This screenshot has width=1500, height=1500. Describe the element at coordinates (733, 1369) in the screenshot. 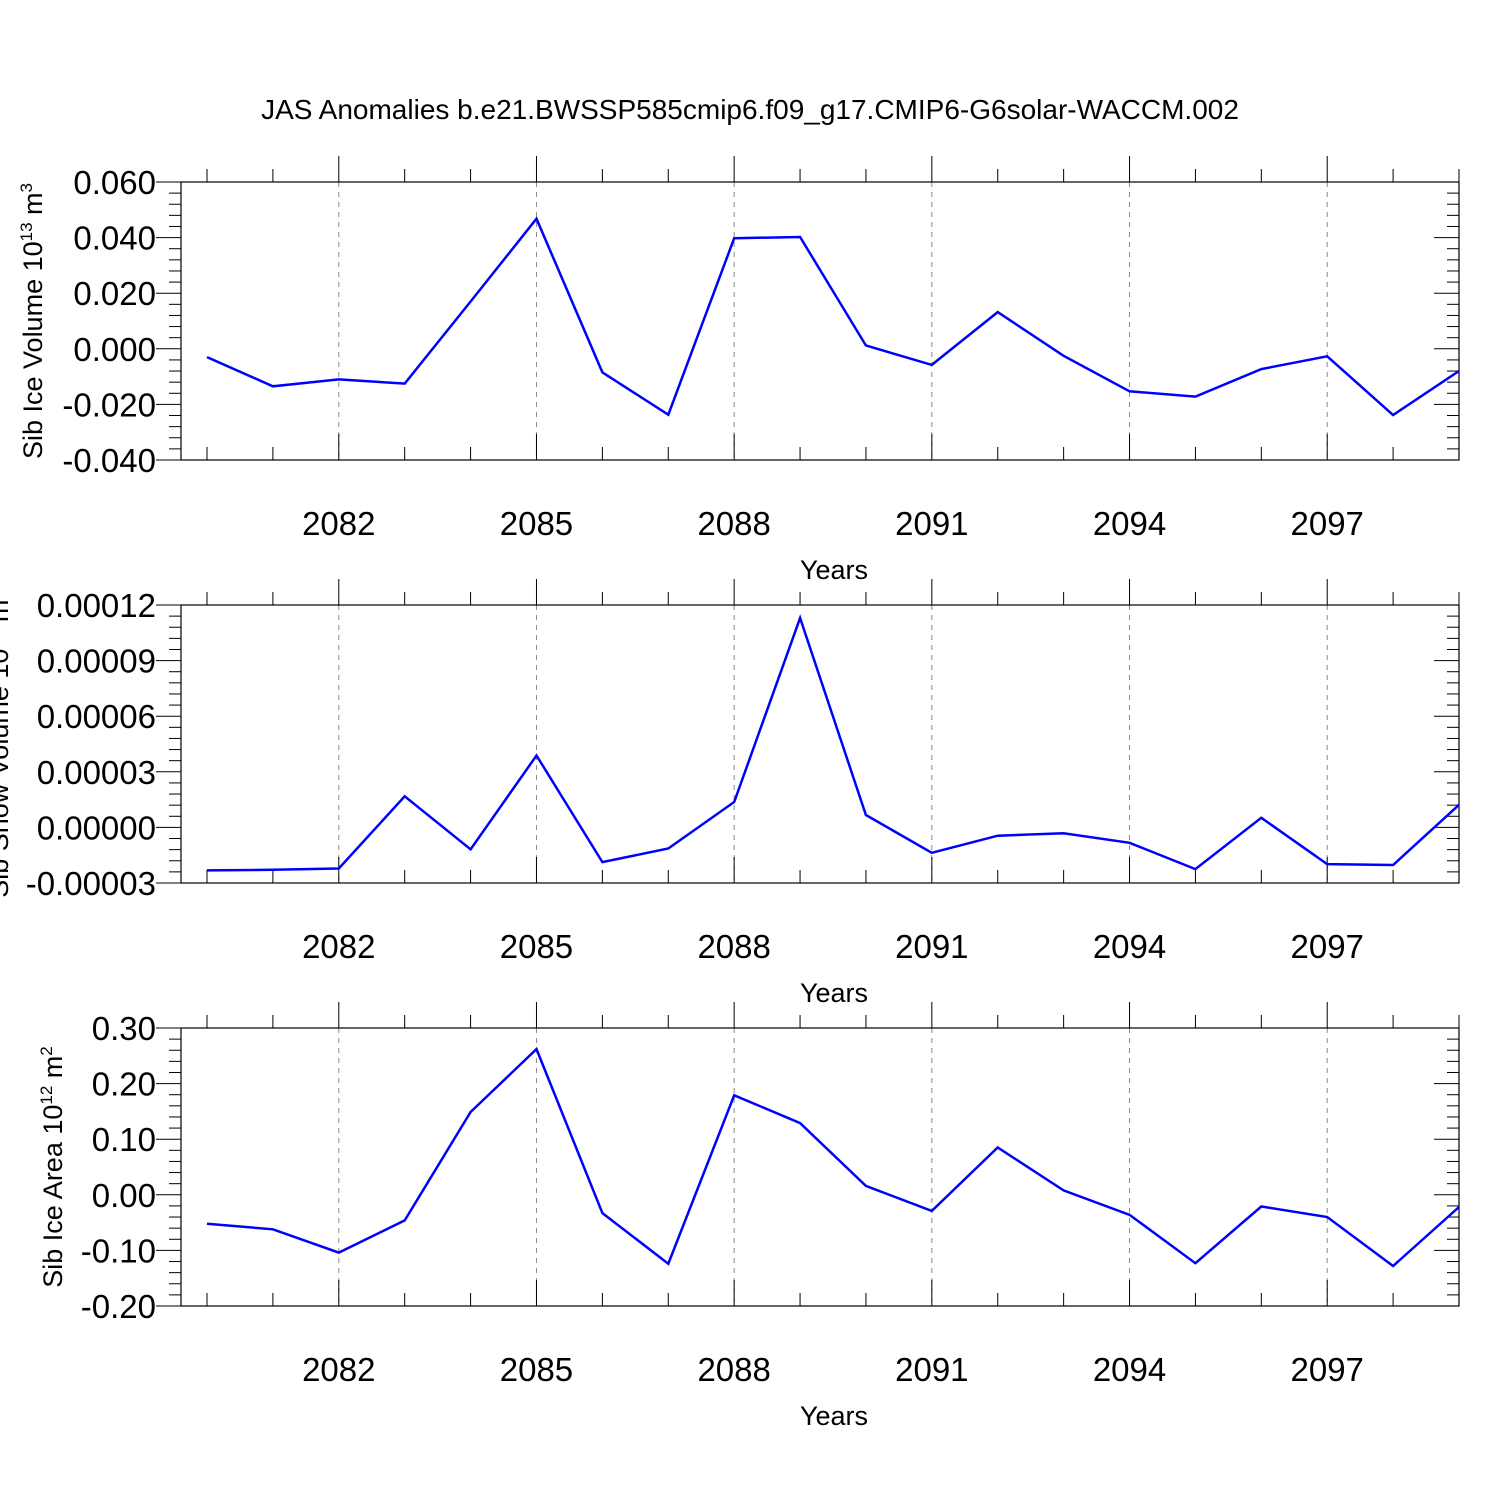

I see `panel-3-x-tick-label: 2088` at that location.